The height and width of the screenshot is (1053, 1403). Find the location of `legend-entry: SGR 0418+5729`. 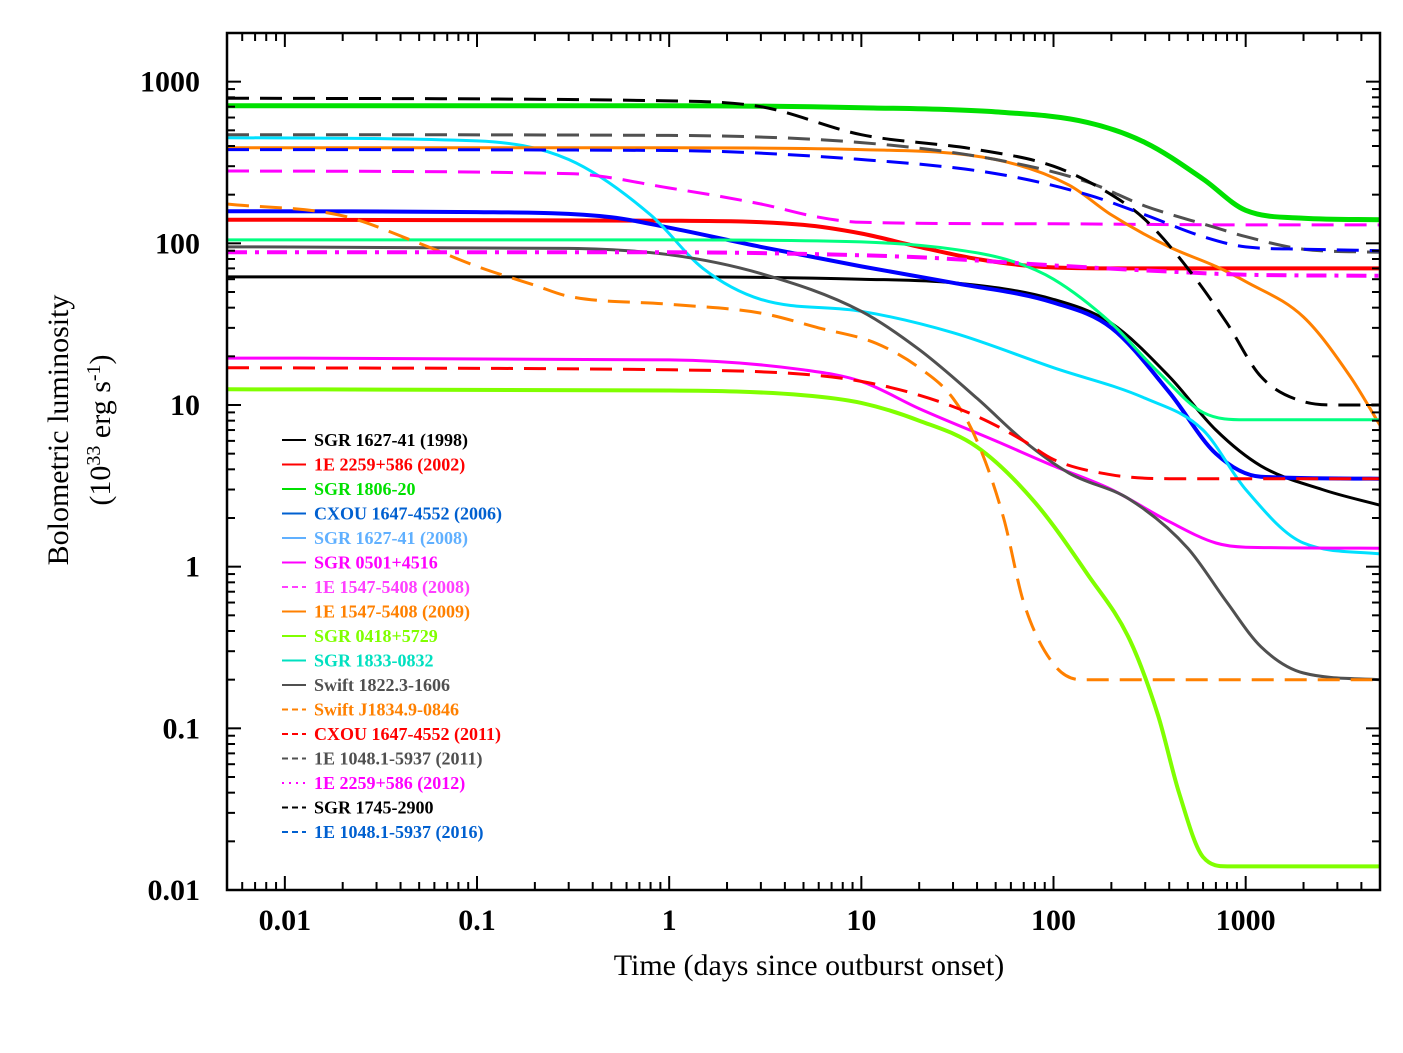

legend-entry: SGR 0418+5729 is located at coordinates (360, 636).